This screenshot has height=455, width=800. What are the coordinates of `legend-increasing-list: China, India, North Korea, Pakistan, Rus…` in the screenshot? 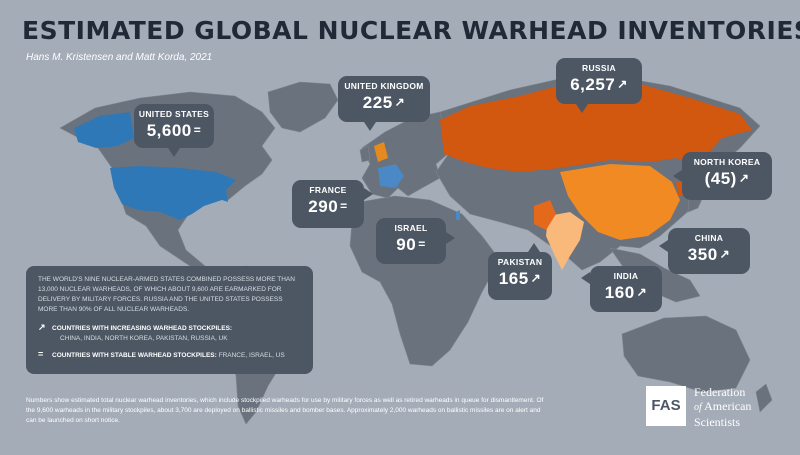 It's located at (144, 338).